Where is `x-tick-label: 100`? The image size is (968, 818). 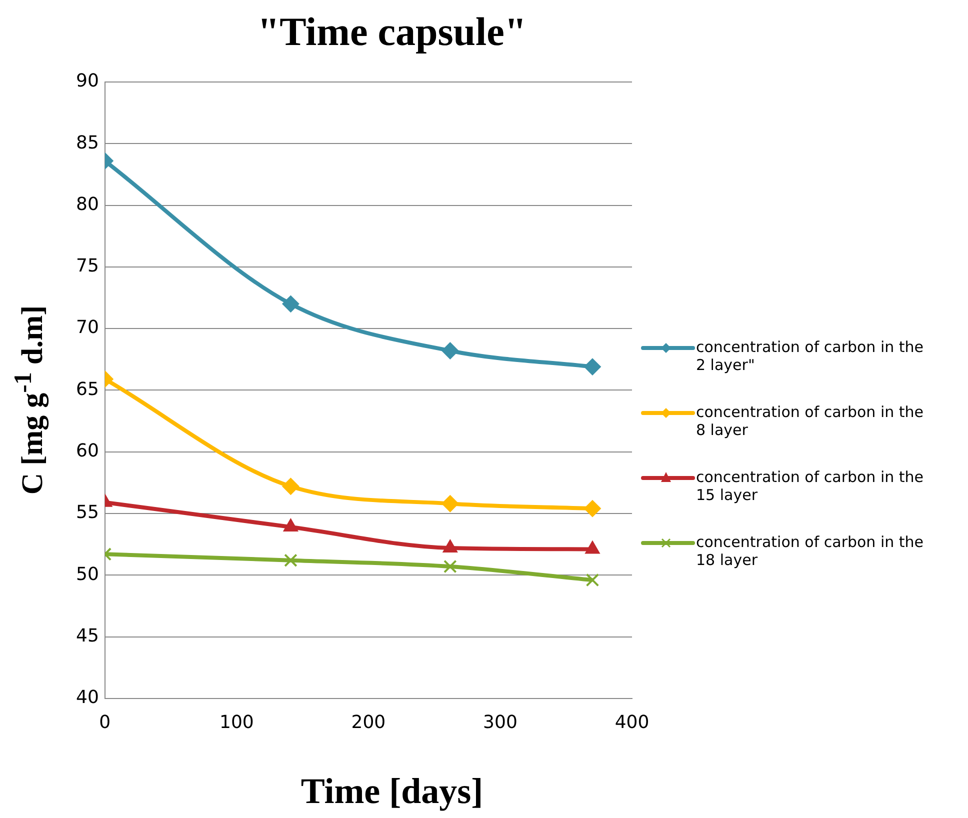 x-tick-label: 100 is located at coordinates (237, 722).